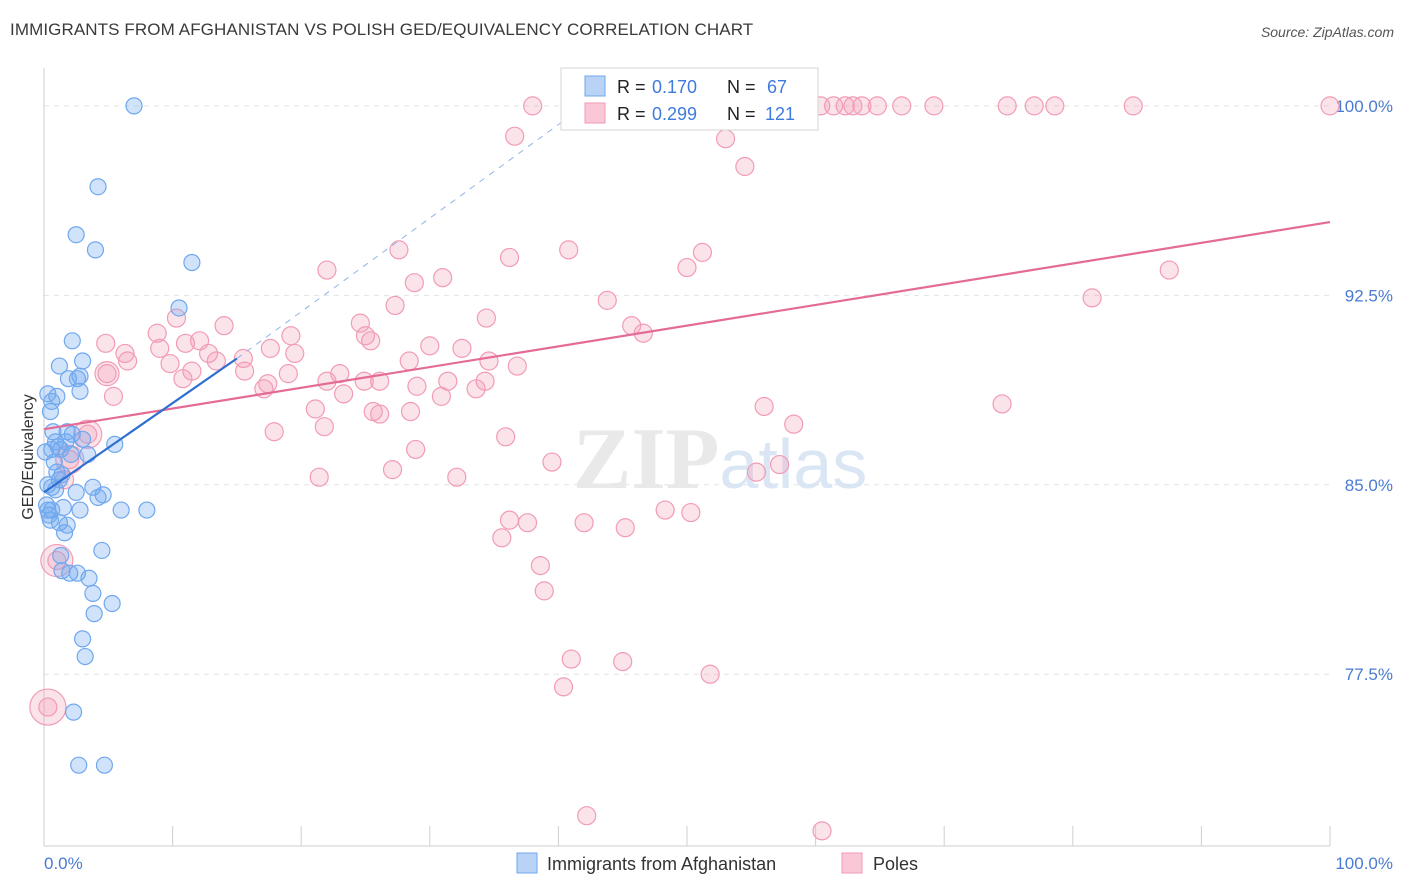  I want to click on y-tick-label: 100.0%, so click(1364, 106).